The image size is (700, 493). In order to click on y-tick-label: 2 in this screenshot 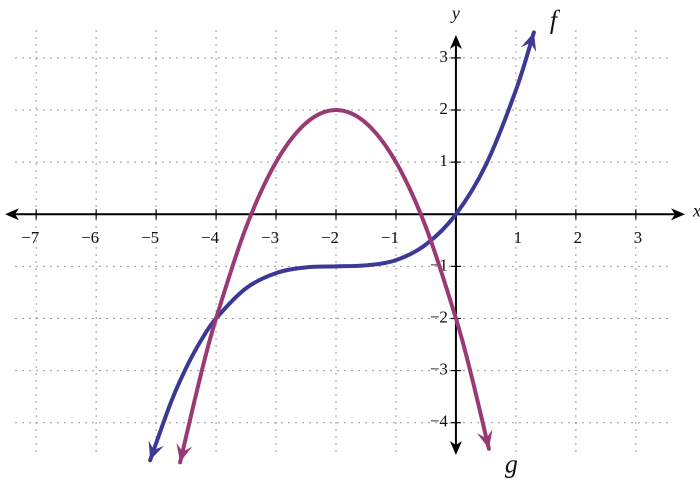, I will do `click(443, 108)`.